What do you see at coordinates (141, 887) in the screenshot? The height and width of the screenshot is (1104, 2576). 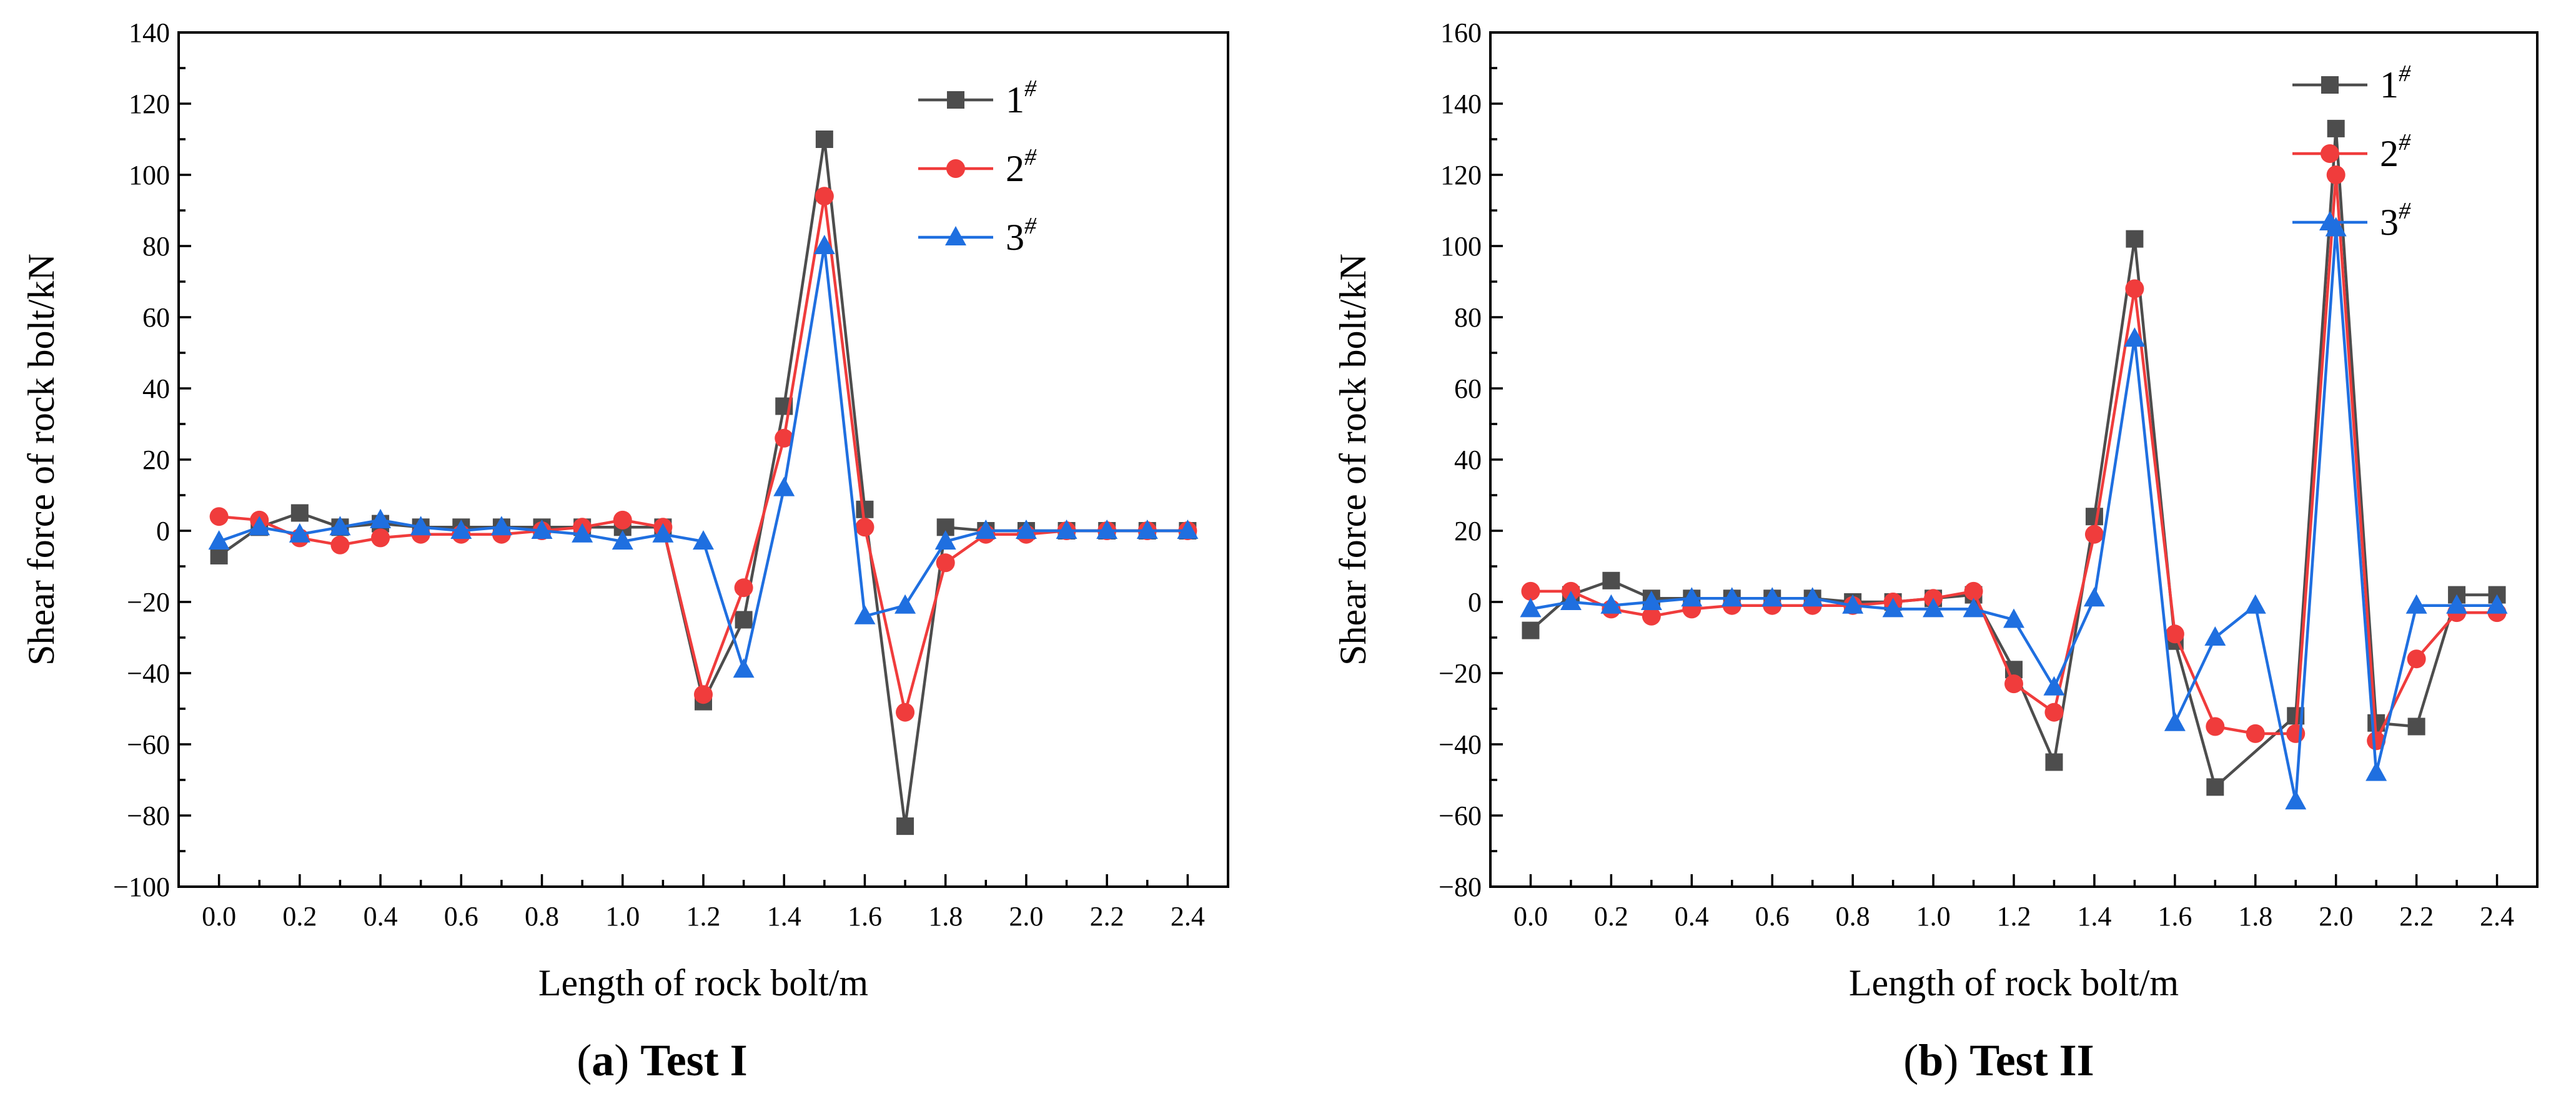 I see `y-tick-label: −100` at bounding box center [141, 887].